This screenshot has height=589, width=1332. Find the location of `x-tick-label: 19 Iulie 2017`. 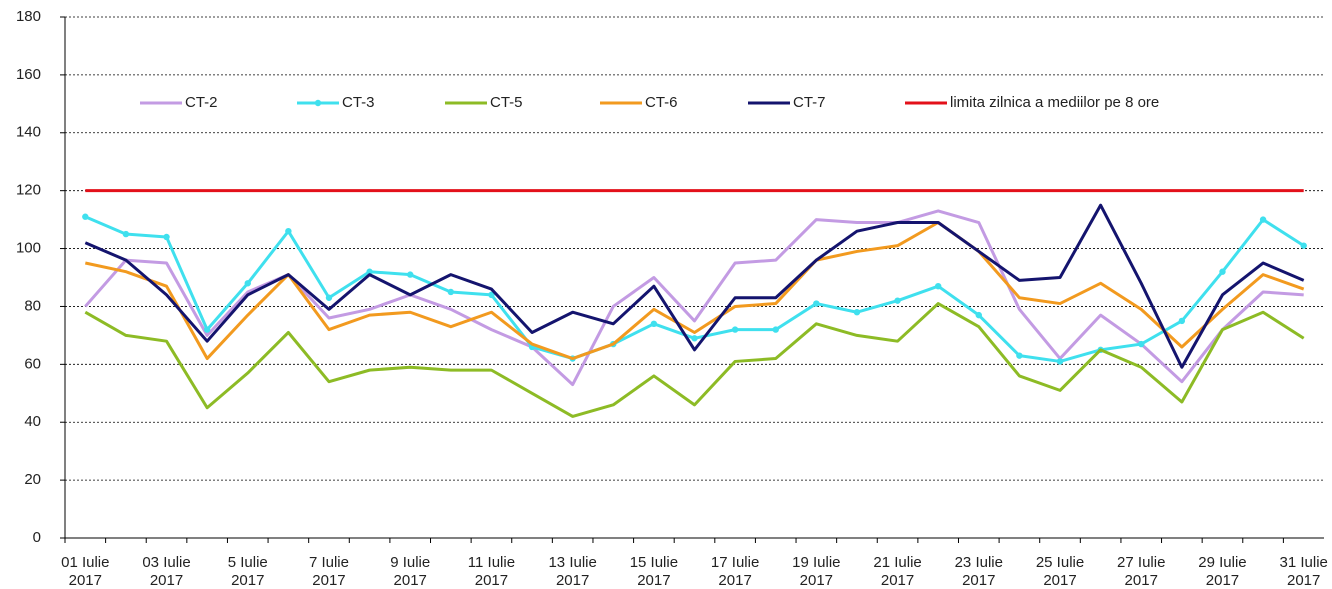

x-tick-label: 19 Iulie 2017 is located at coordinates (816, 571).